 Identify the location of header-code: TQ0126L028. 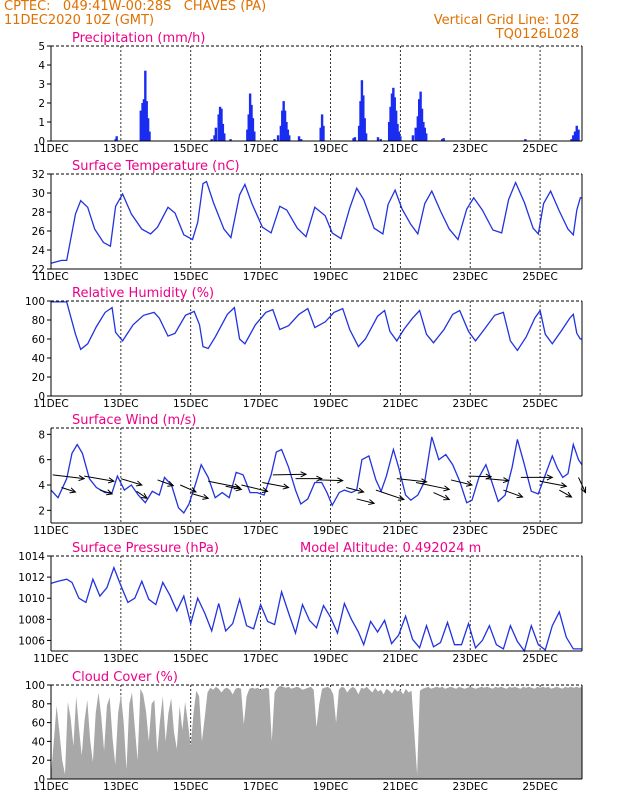
(537, 34).